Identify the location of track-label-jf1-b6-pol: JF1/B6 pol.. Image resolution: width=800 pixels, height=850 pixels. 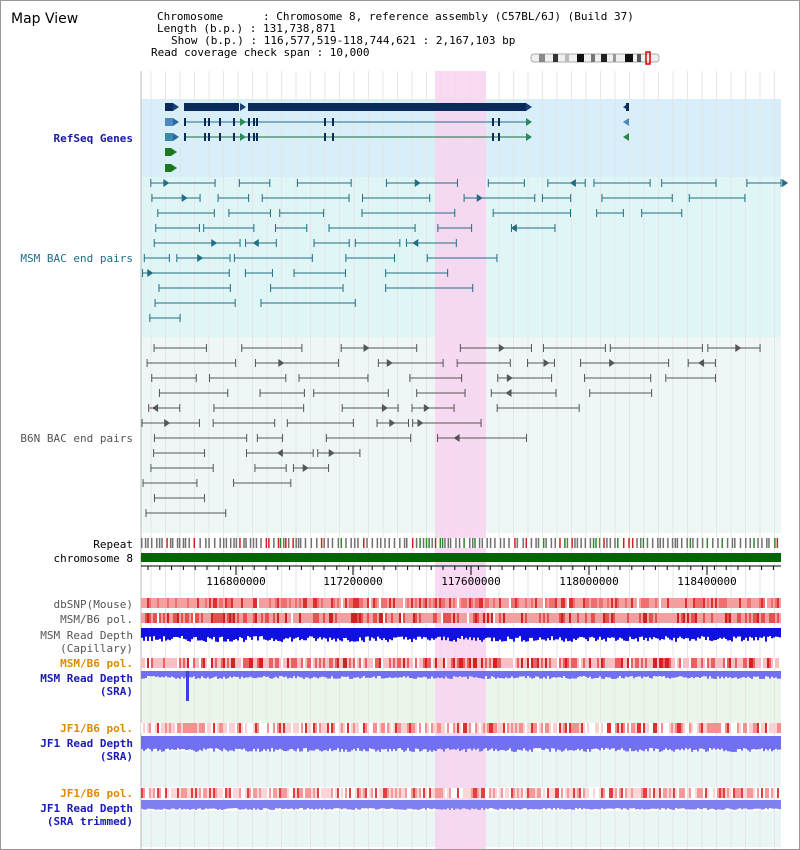
(96, 728).